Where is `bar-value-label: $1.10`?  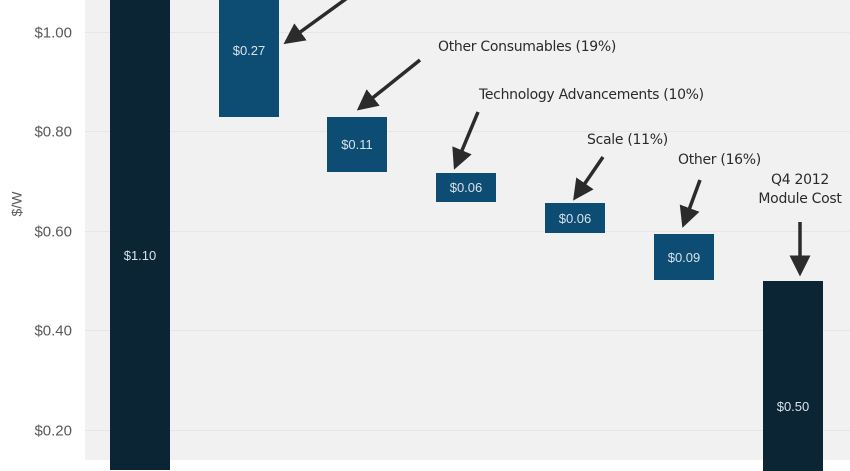
bar-value-label: $1.10 is located at coordinates (140, 255).